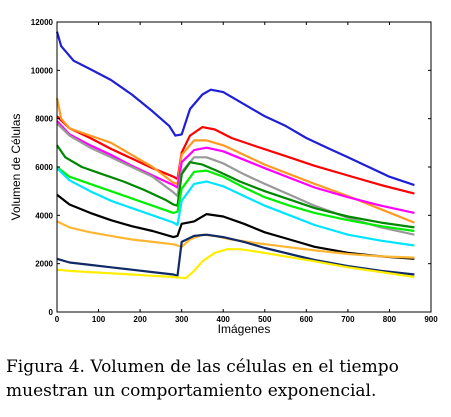 The image size is (451, 417). I want to click on x-tick-label: 0, so click(57, 319).